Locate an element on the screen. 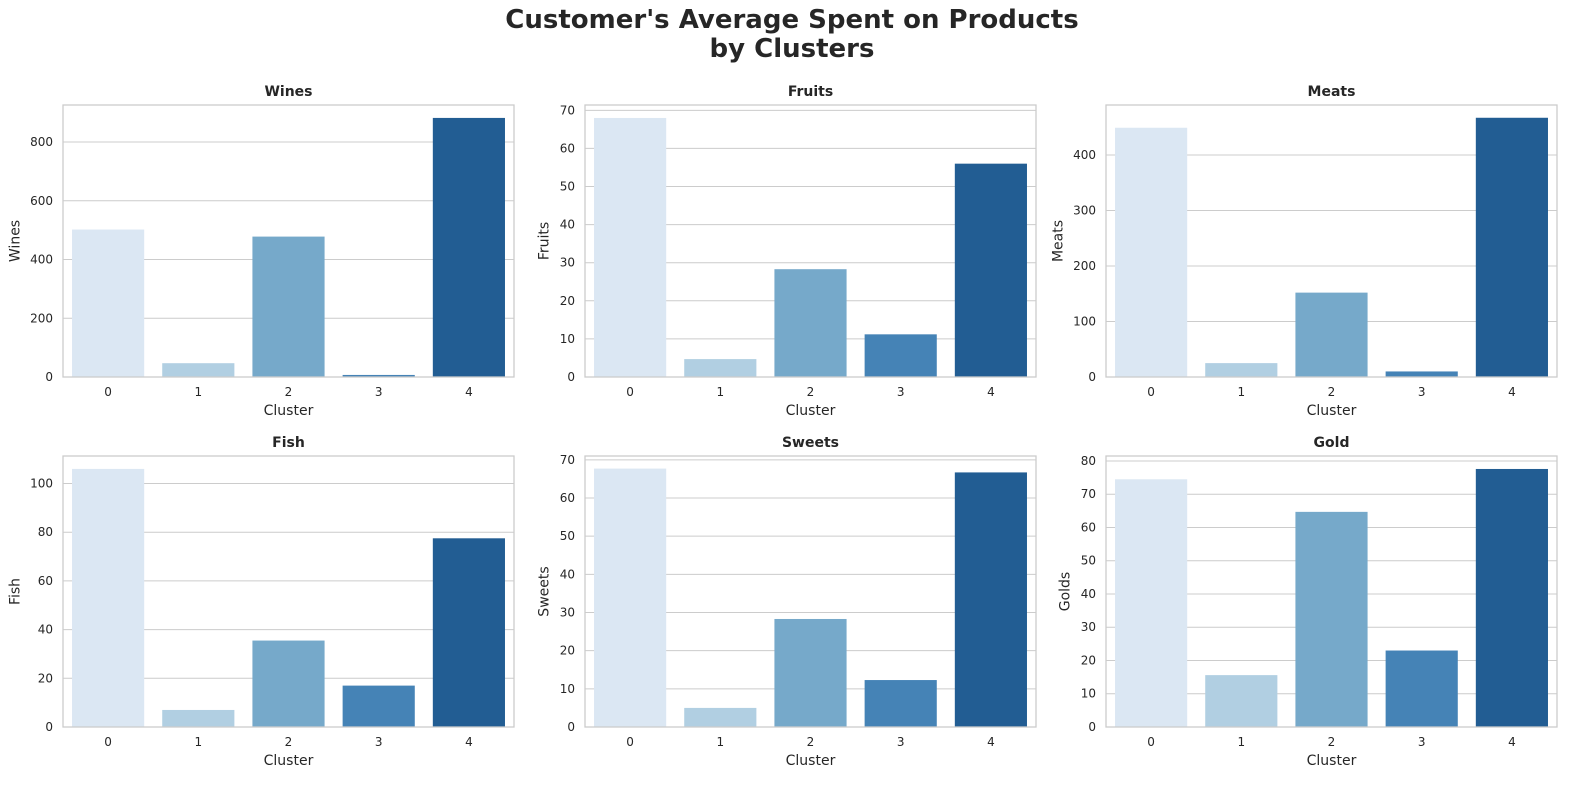 The height and width of the screenshot is (786, 1584). y-axis-label: Sweets is located at coordinates (545, 591).